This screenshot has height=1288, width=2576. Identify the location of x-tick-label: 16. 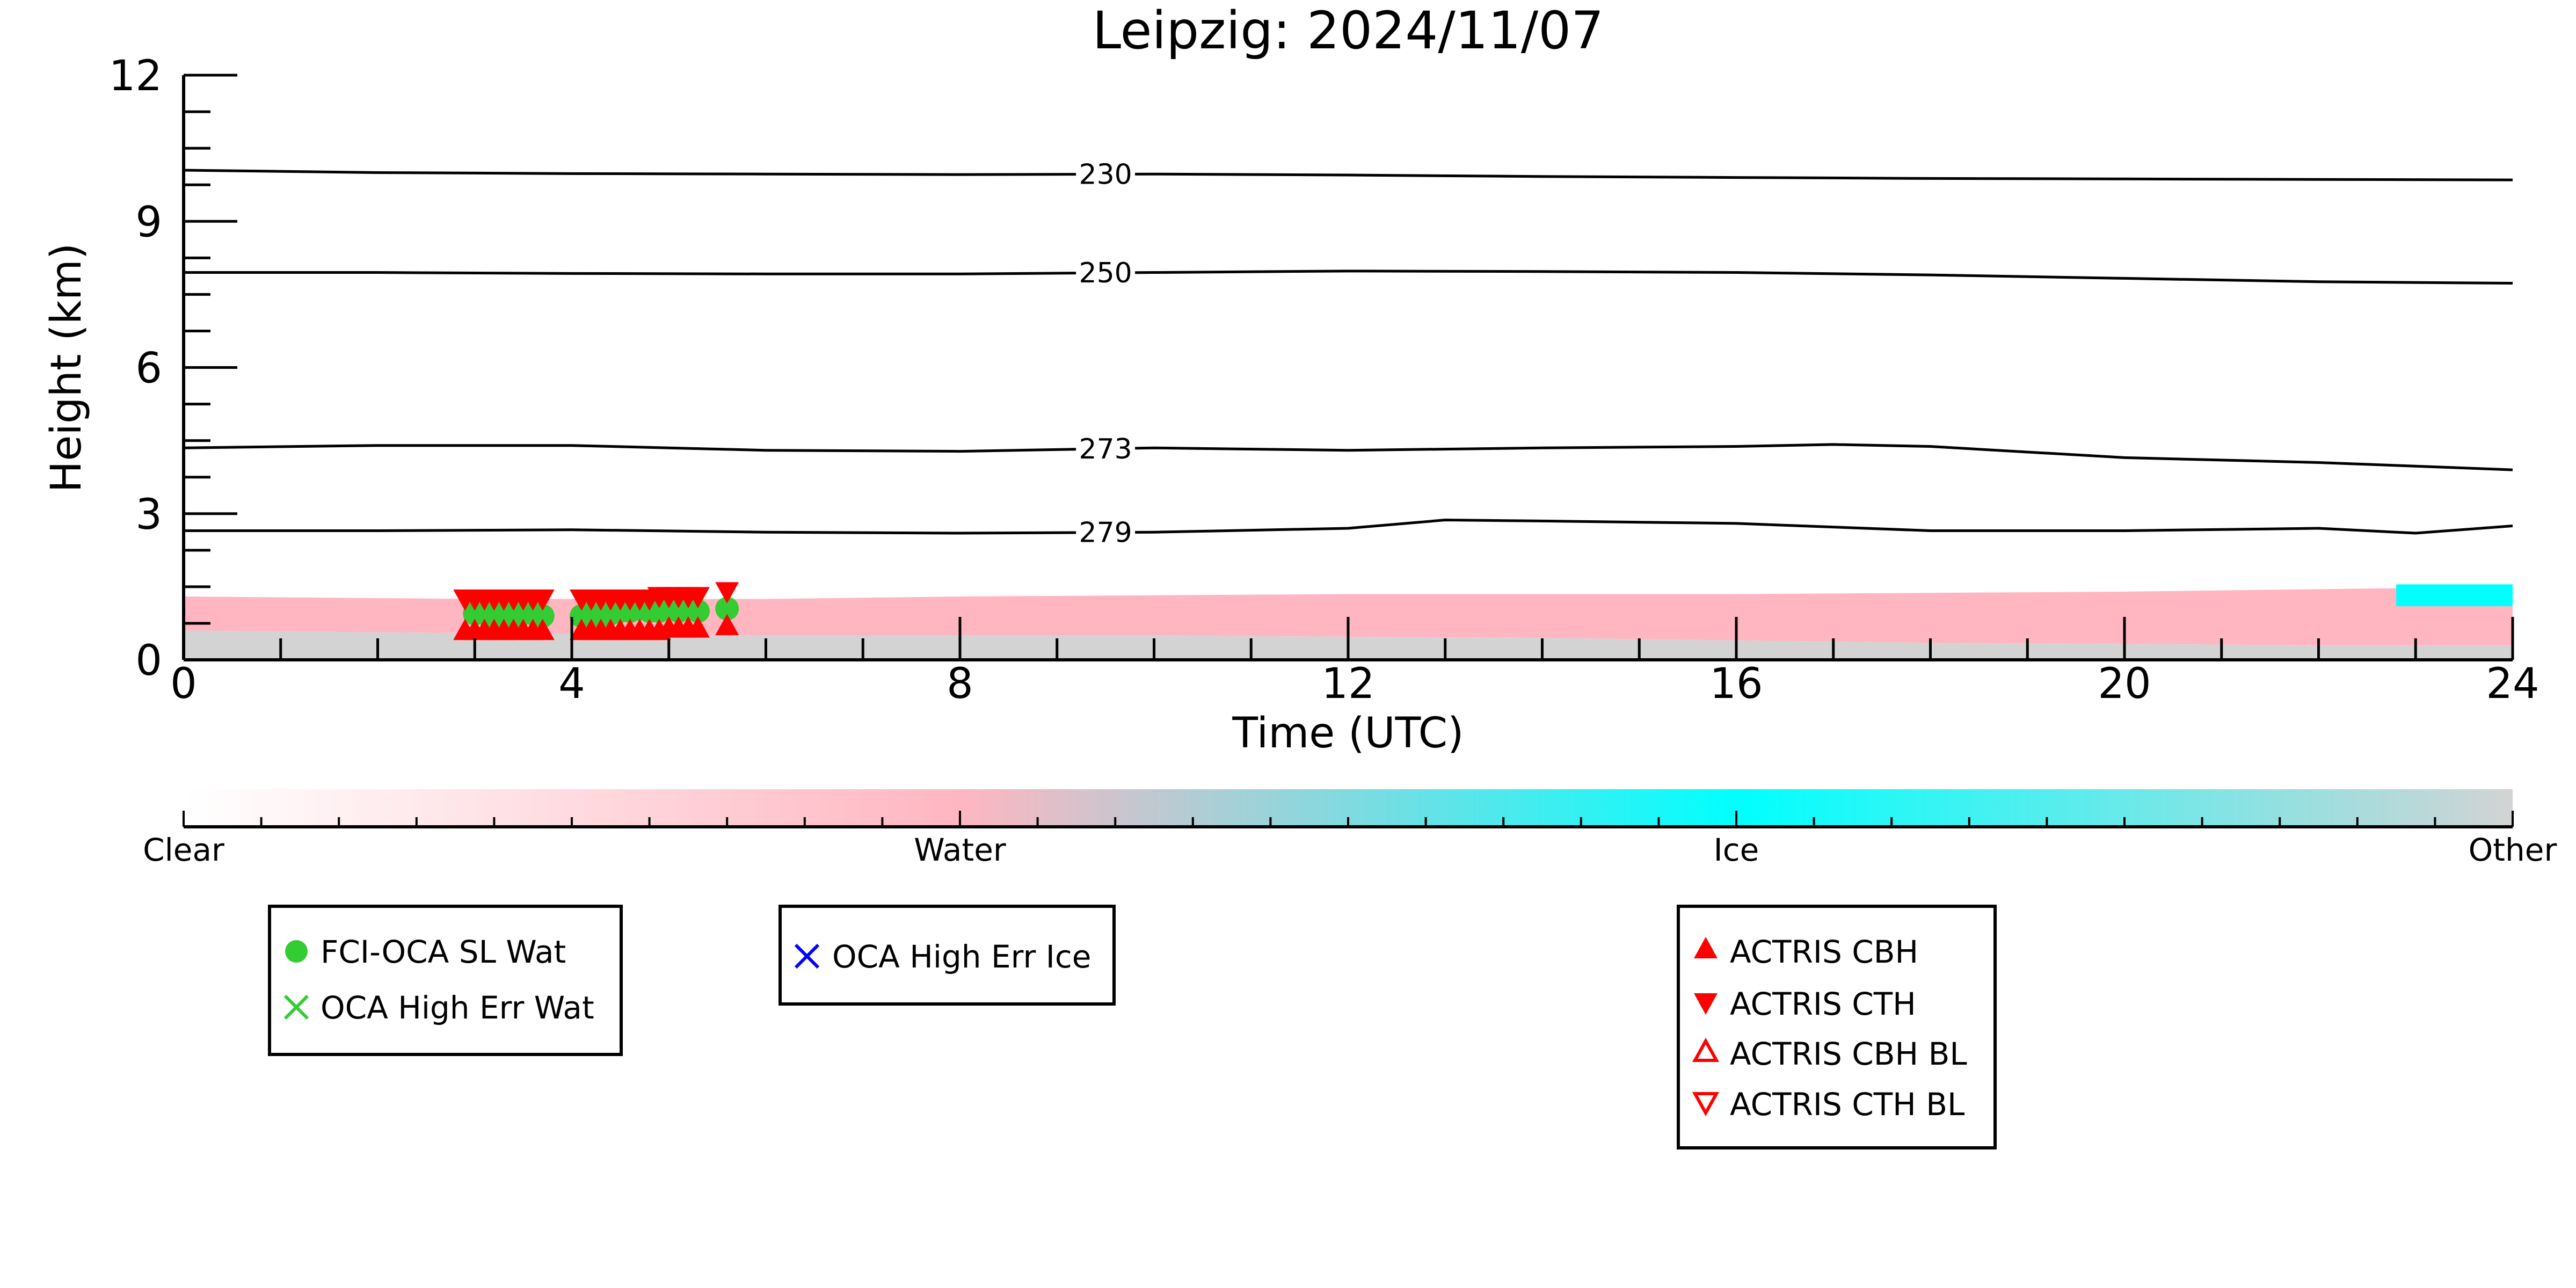
(1736, 684).